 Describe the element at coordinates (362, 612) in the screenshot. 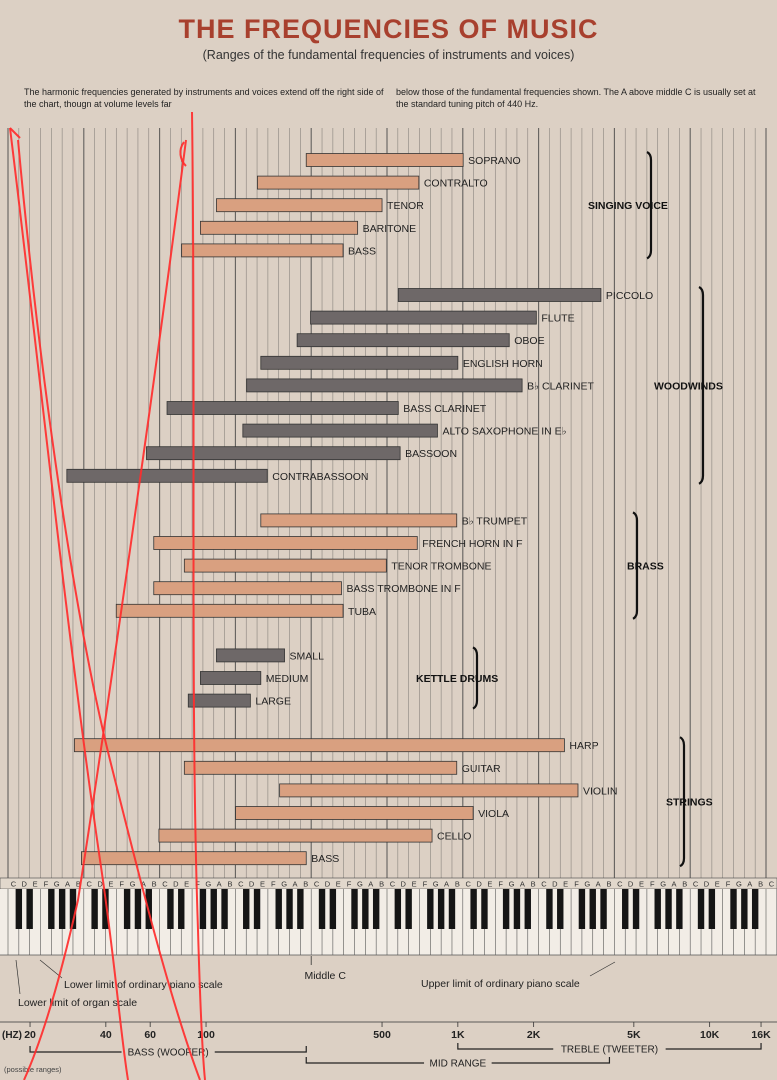

I see `bar-label: TUBA` at that location.